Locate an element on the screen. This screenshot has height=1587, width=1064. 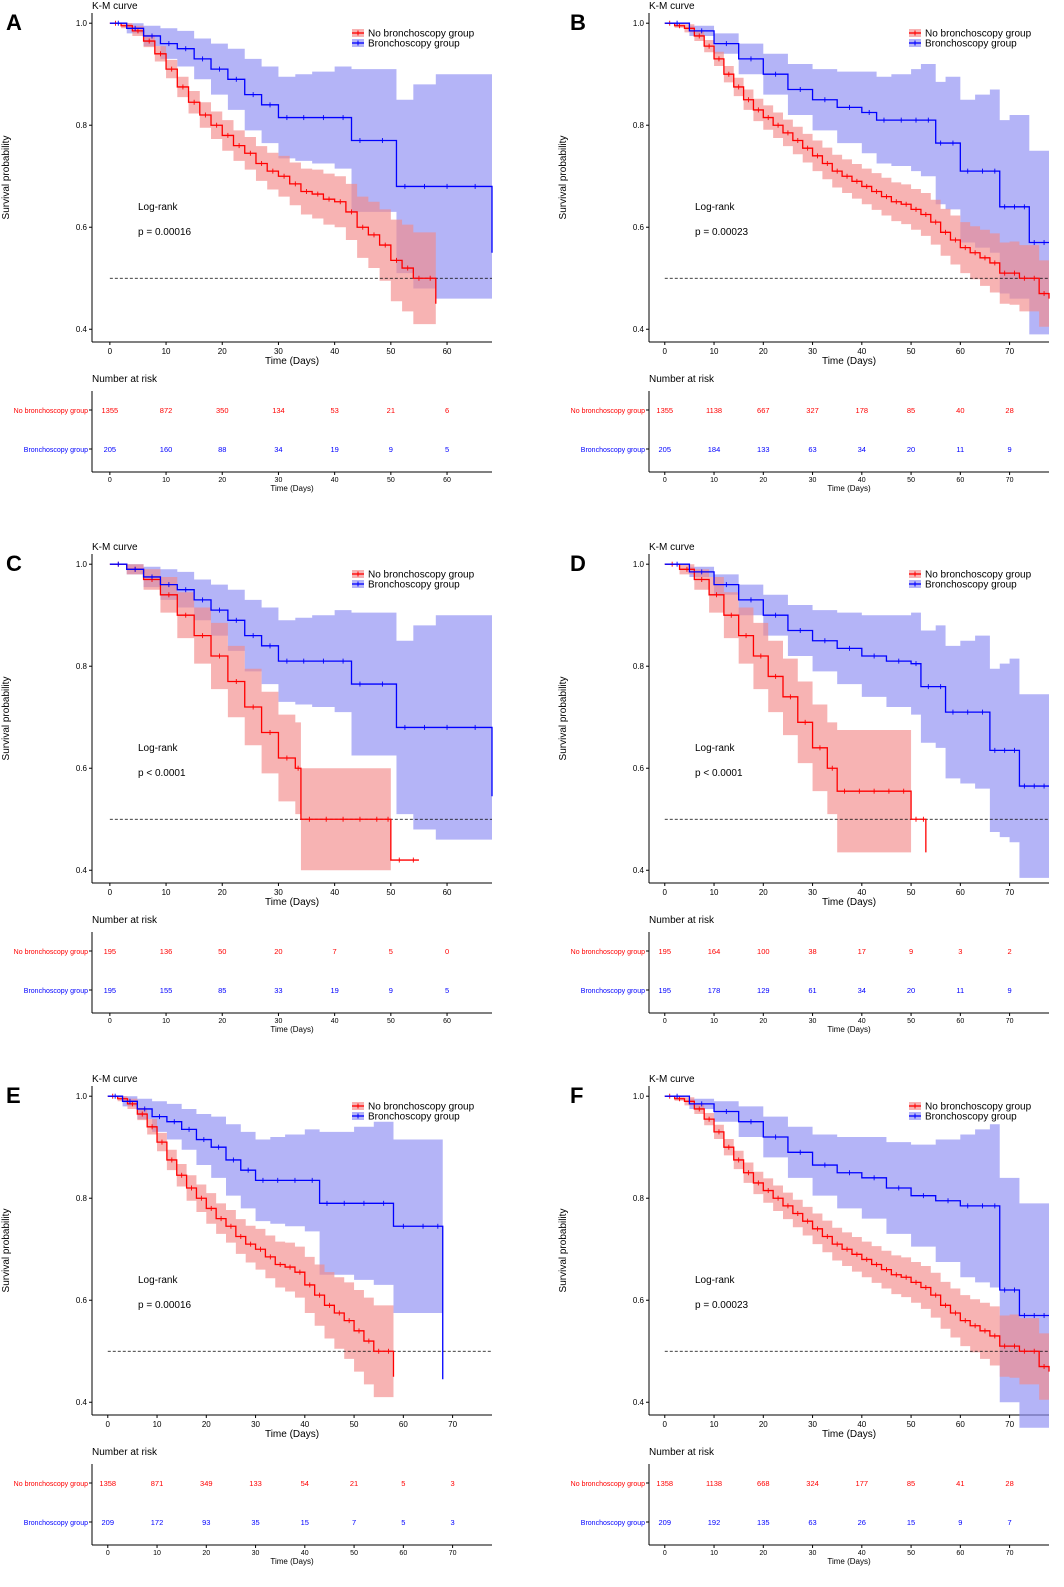
risk-count-bronchoscopy: 155 is located at coordinates (166, 990).